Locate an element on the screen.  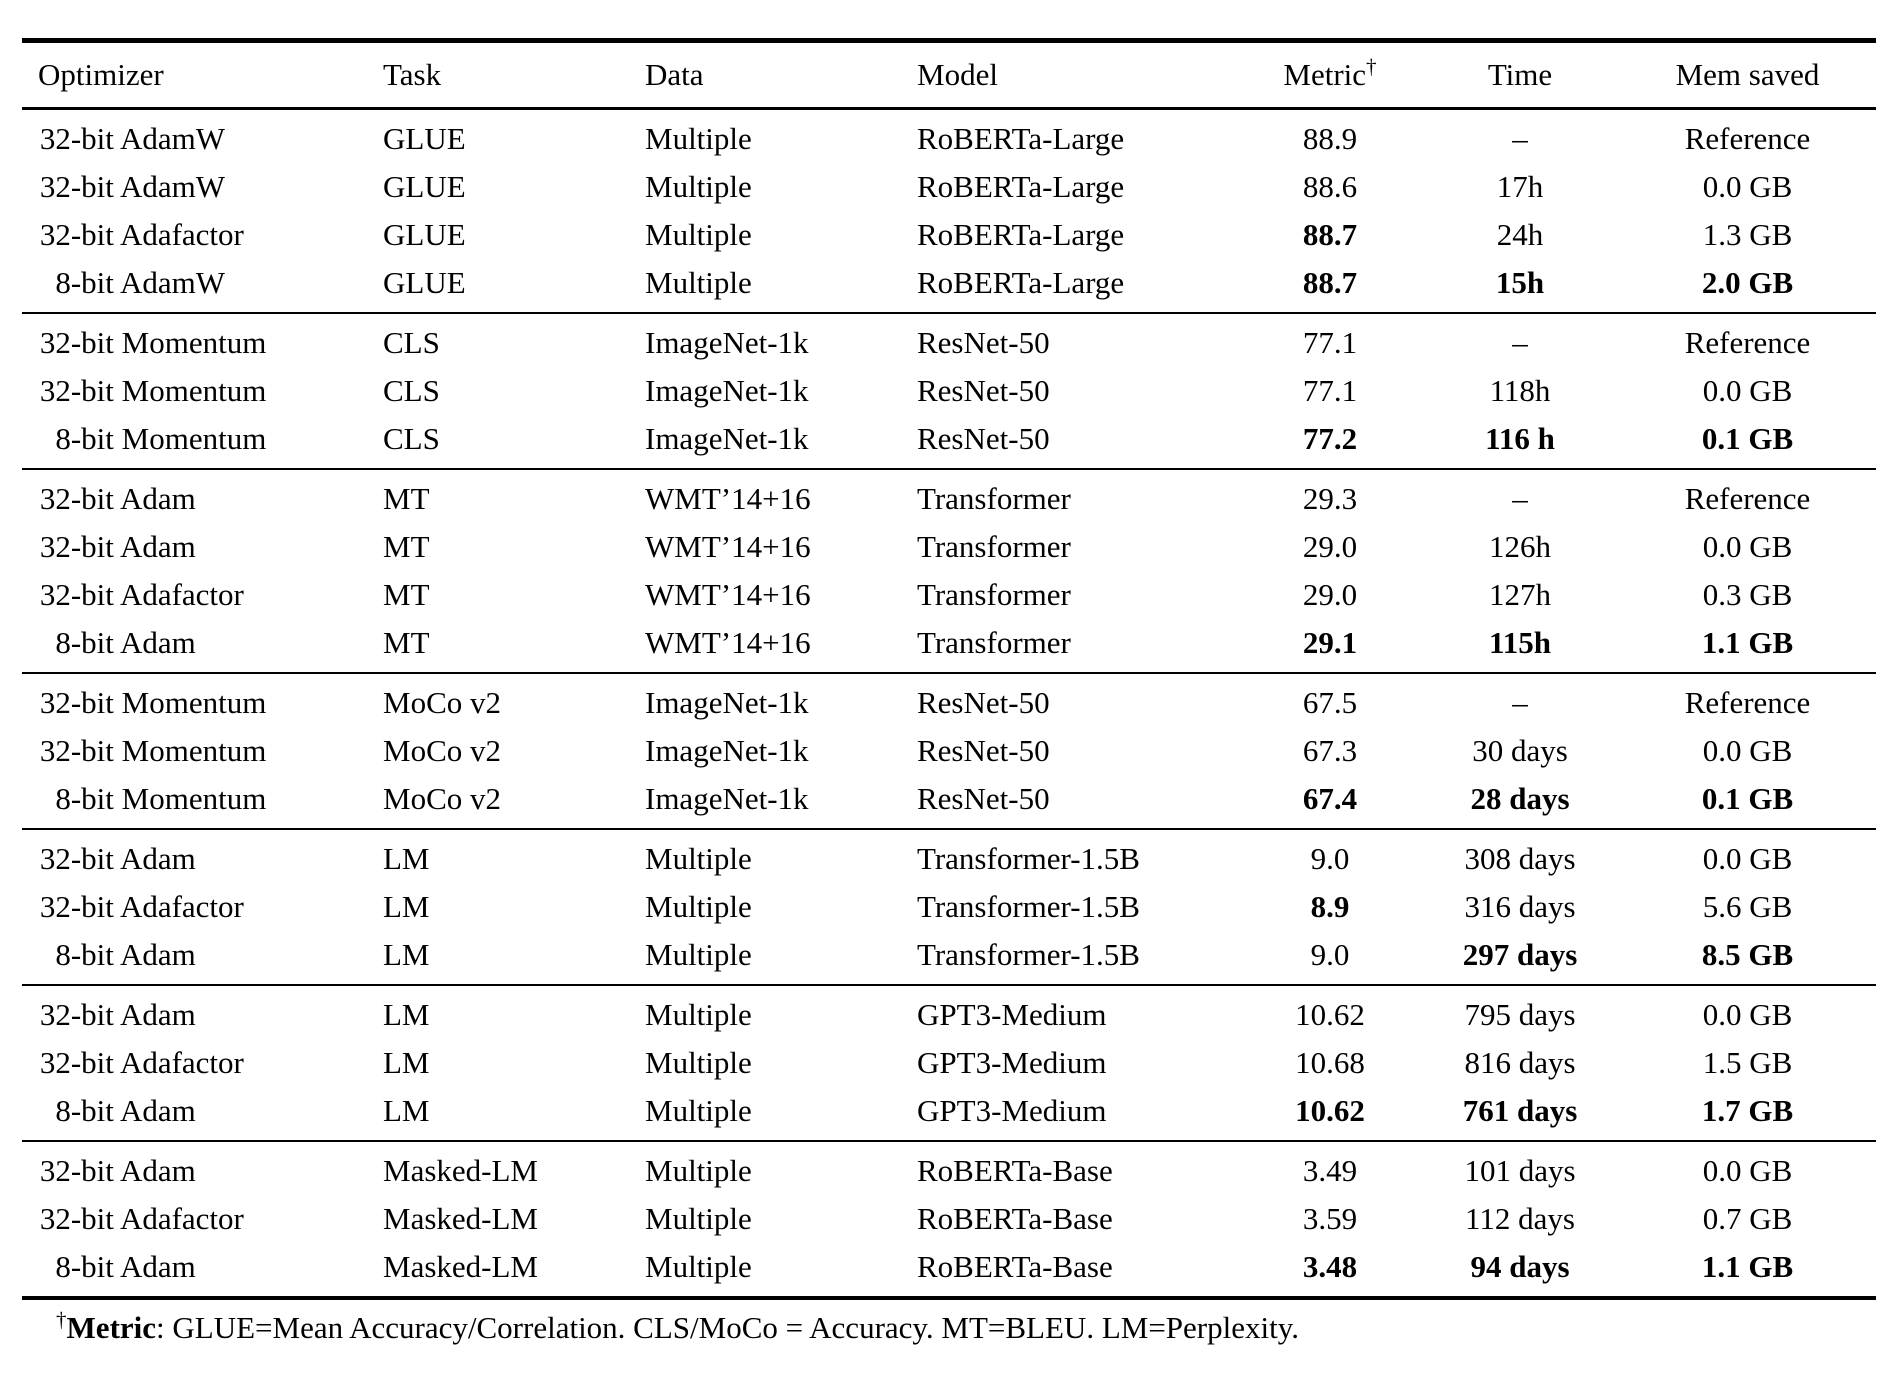
cell-time: 28 days is located at coordinates (1520, 798).